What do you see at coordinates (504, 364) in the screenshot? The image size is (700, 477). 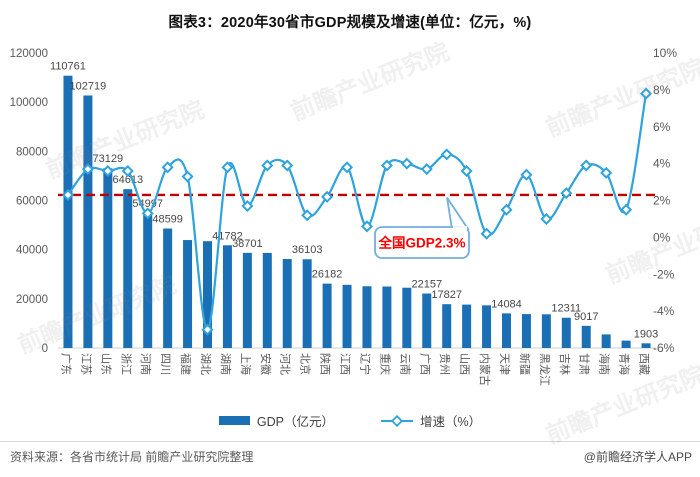 I see `category-label: 天津` at bounding box center [504, 364].